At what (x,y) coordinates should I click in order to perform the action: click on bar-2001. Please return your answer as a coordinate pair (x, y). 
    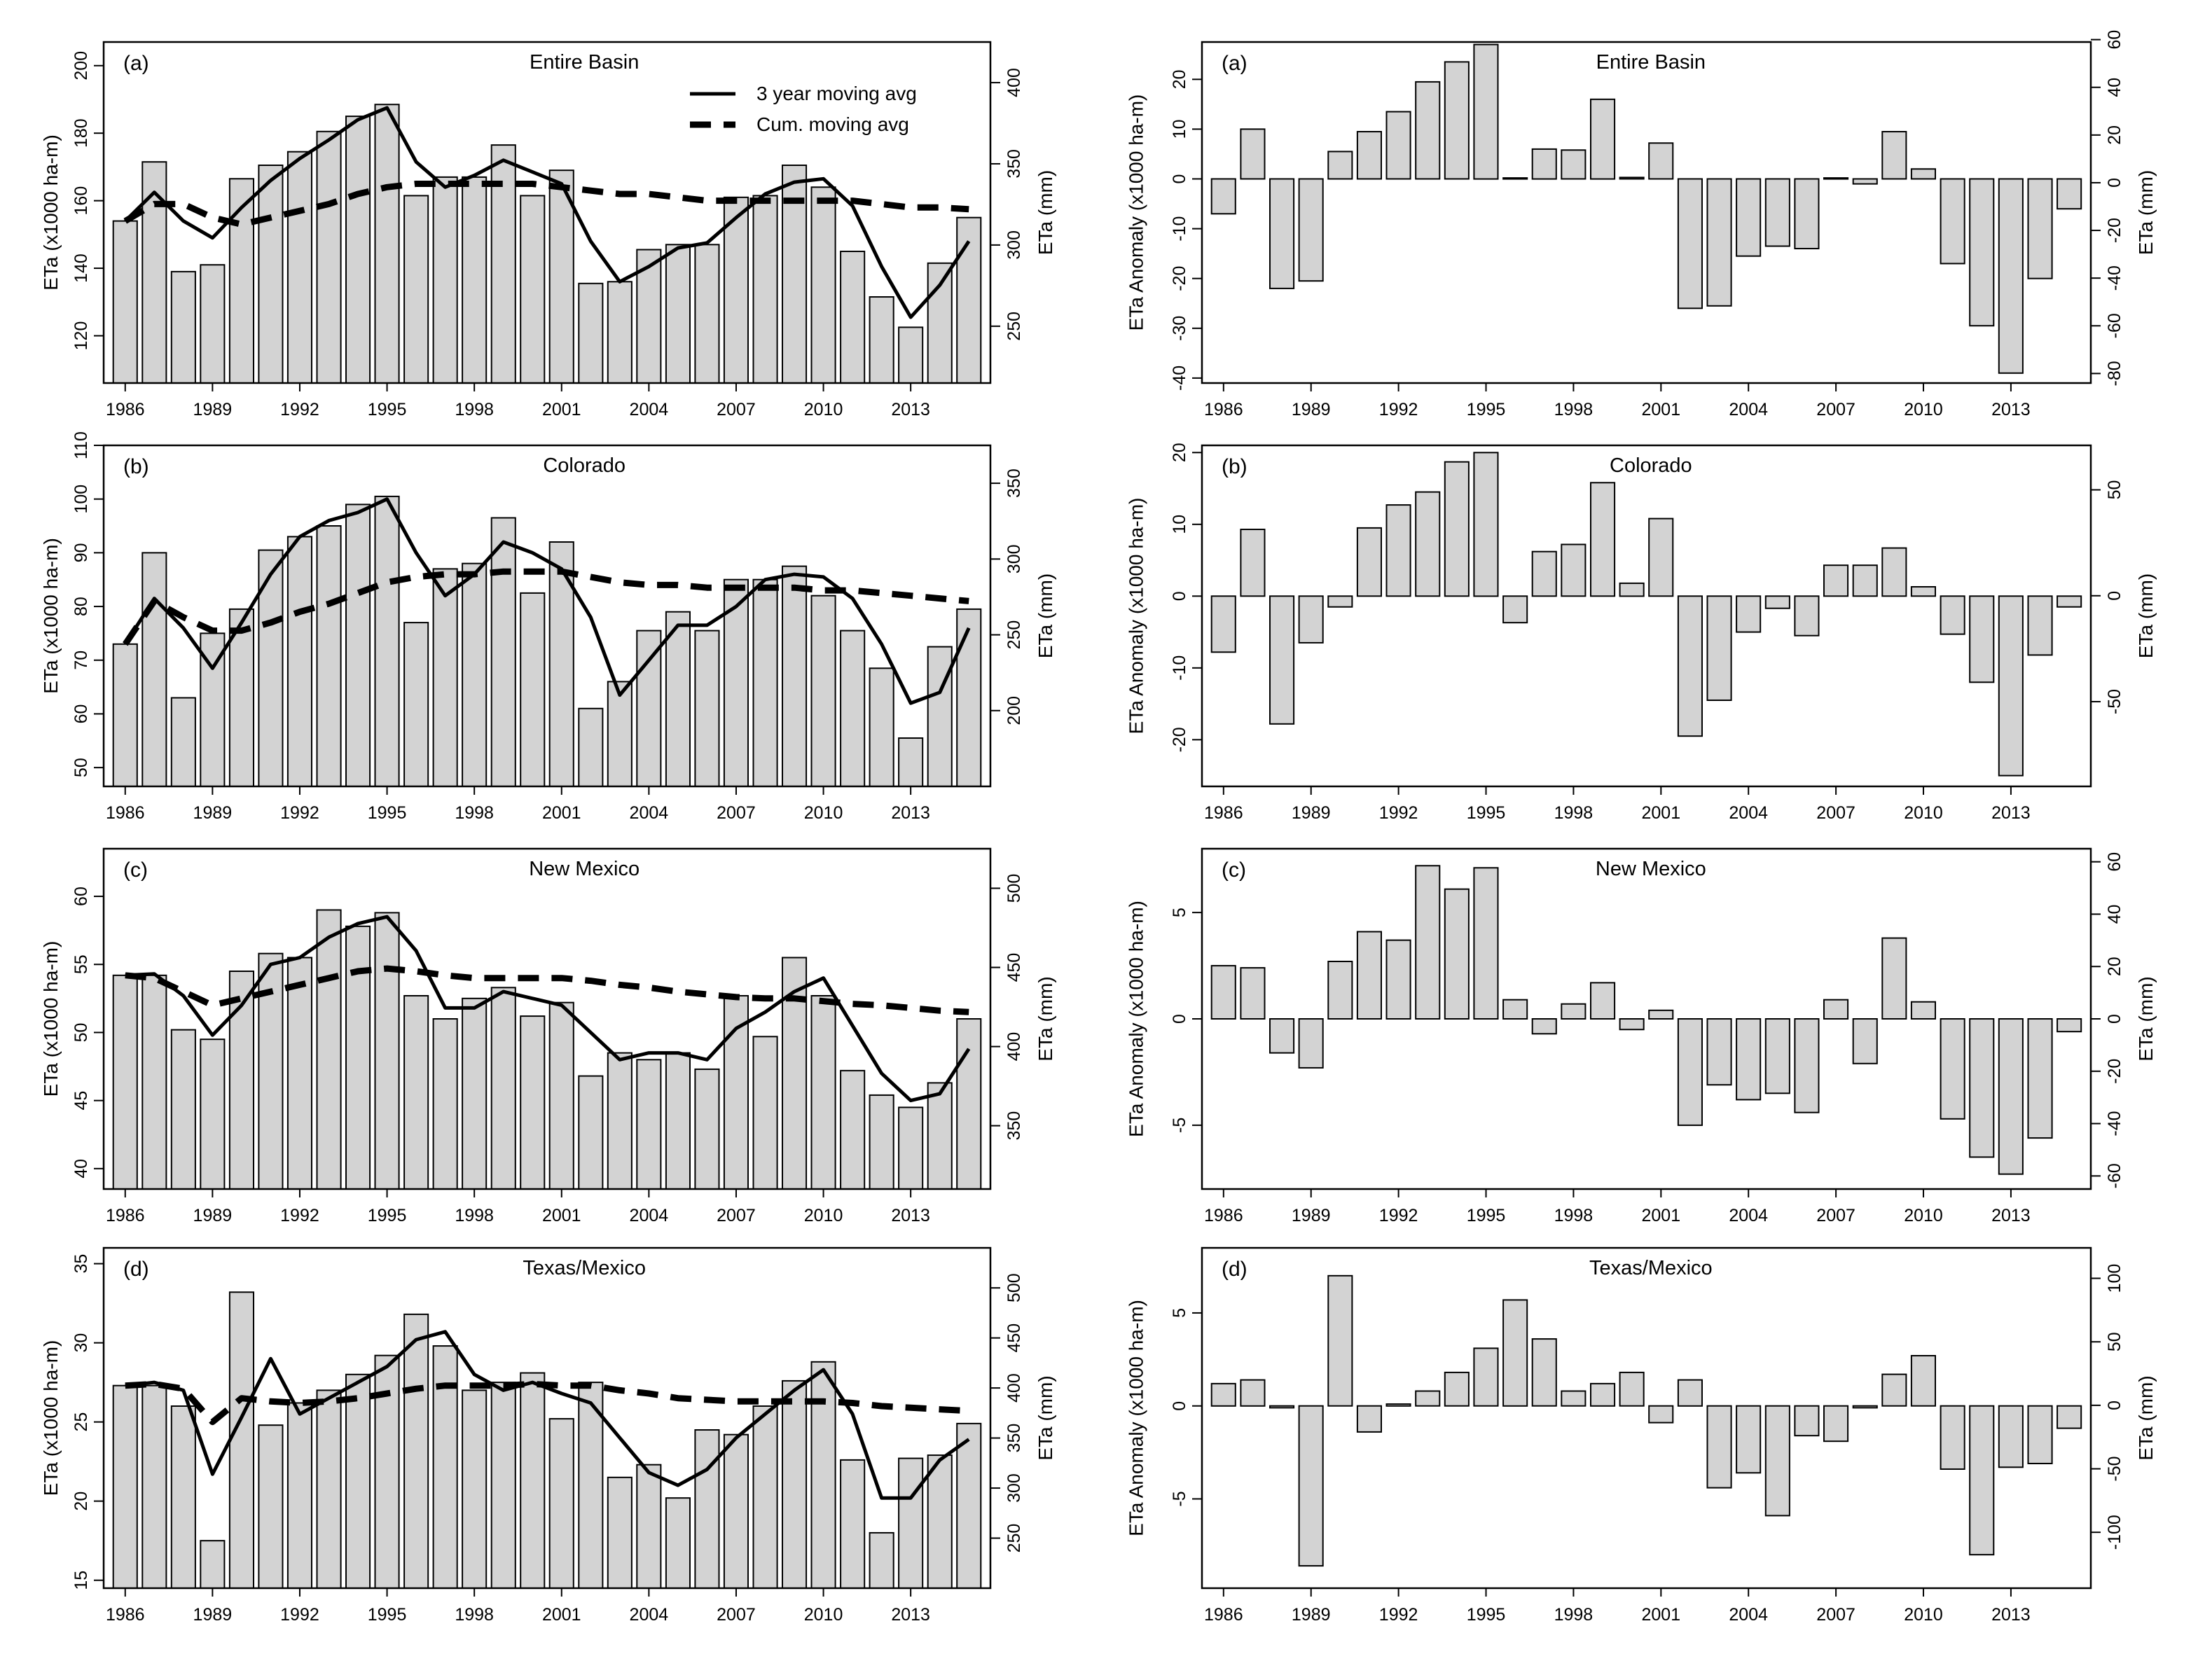
    Looking at the image, I should click on (1661, 557).